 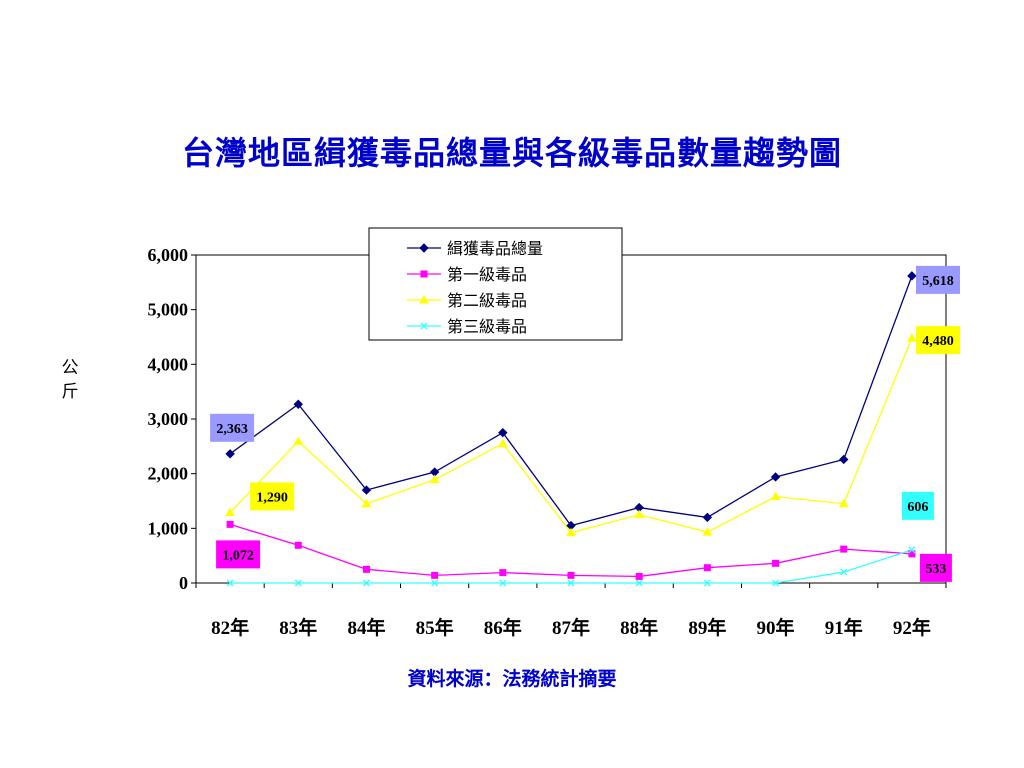 I want to click on x-tick-label: 85年, so click(x=435, y=627).